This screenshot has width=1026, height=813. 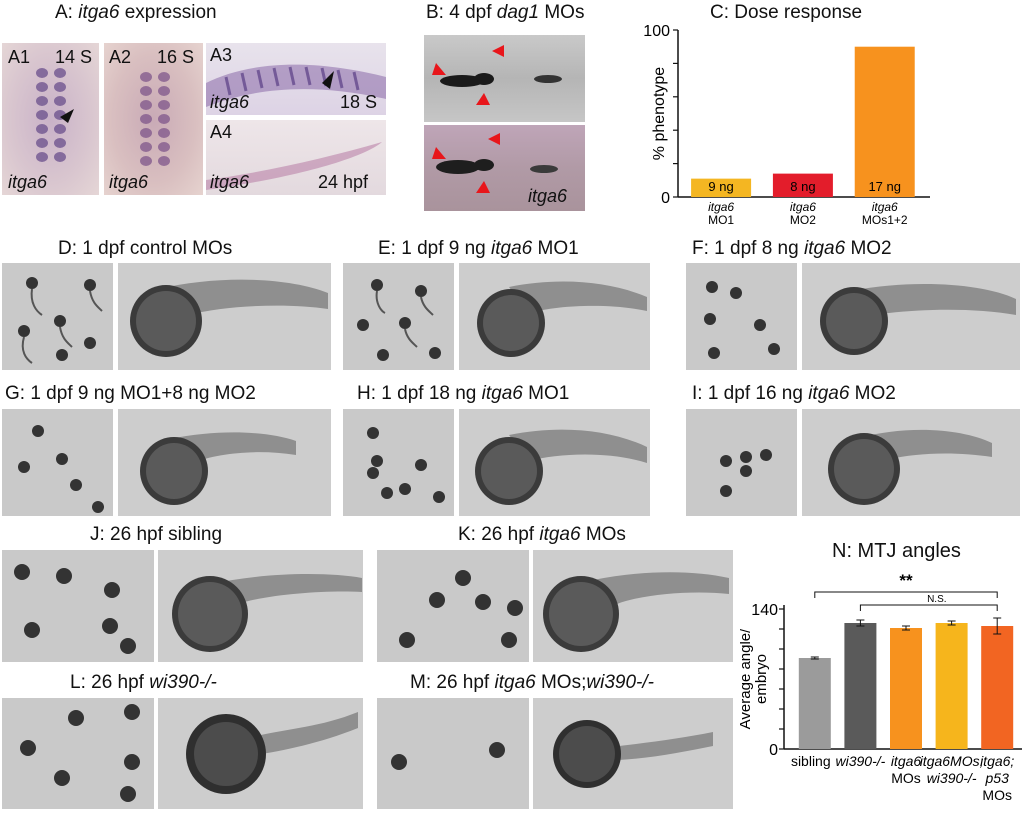 What do you see at coordinates (176, 57) in the screenshot?
I see `a2-stage: 16 S` at bounding box center [176, 57].